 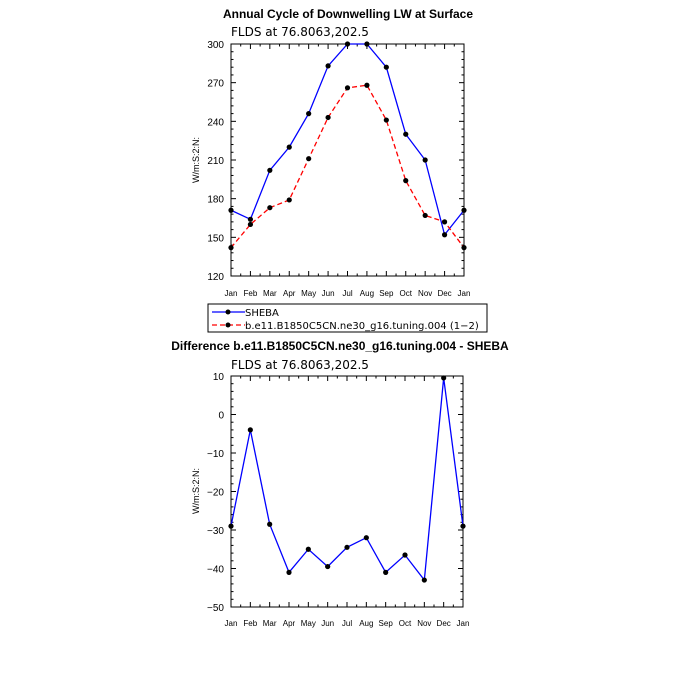 What do you see at coordinates (270, 293) in the screenshot?
I see `chart1-xtick-label: Mar` at bounding box center [270, 293].